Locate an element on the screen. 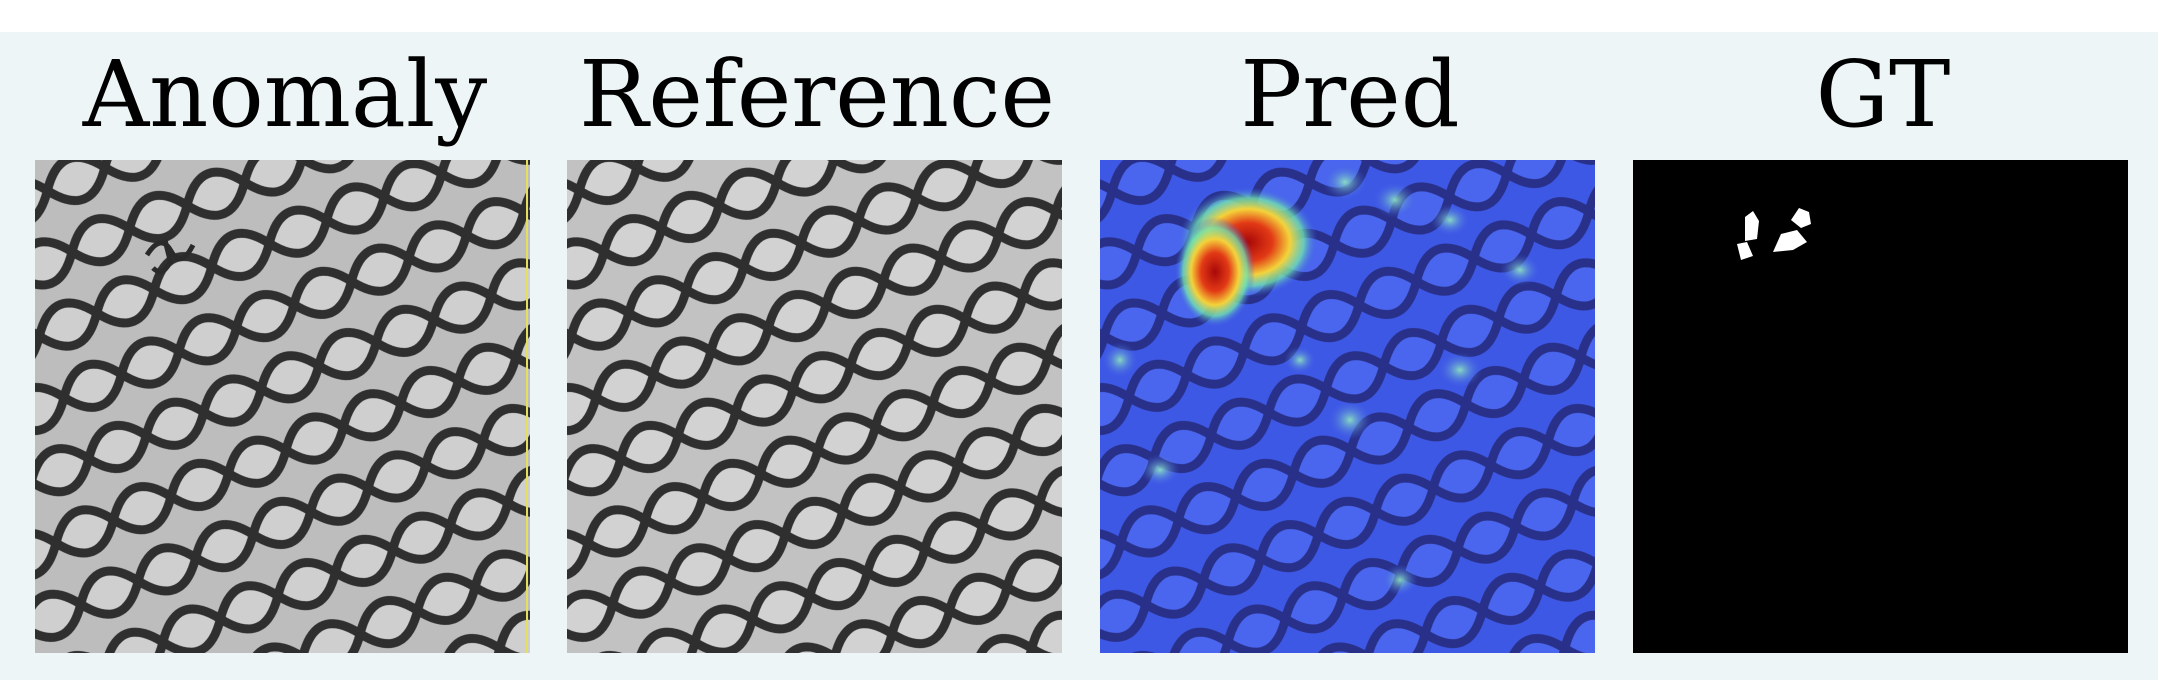 The width and height of the screenshot is (2158, 680). title-pred: Pred is located at coordinates (1350, 94).